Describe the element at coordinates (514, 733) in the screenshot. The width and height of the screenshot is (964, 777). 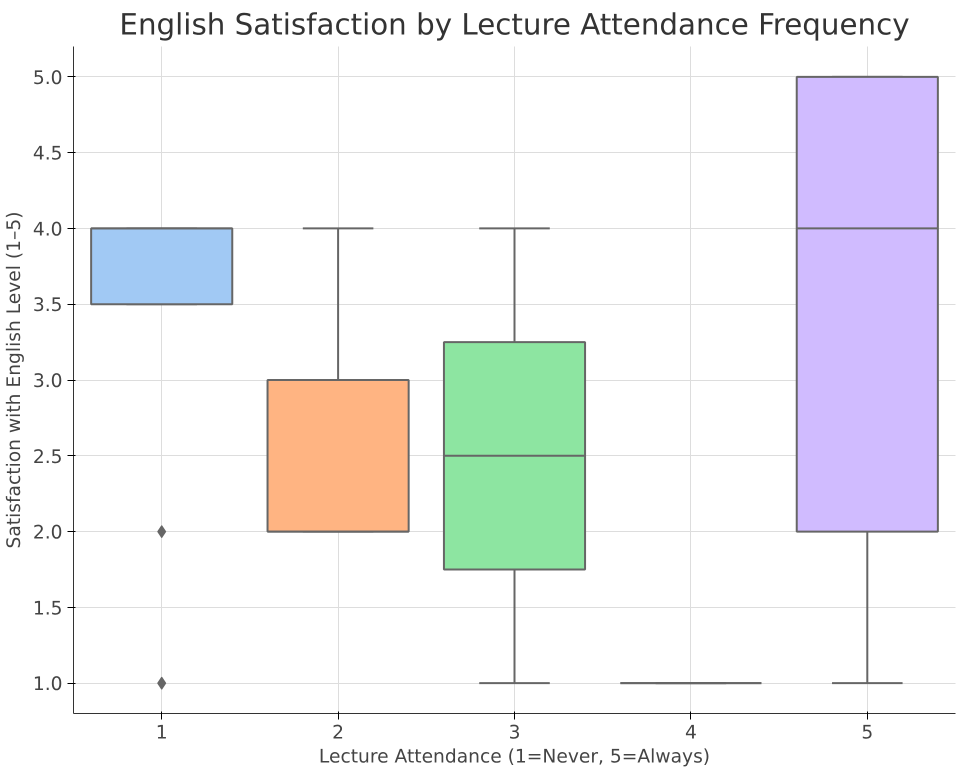
I see `x-tick-label: 3` at that location.